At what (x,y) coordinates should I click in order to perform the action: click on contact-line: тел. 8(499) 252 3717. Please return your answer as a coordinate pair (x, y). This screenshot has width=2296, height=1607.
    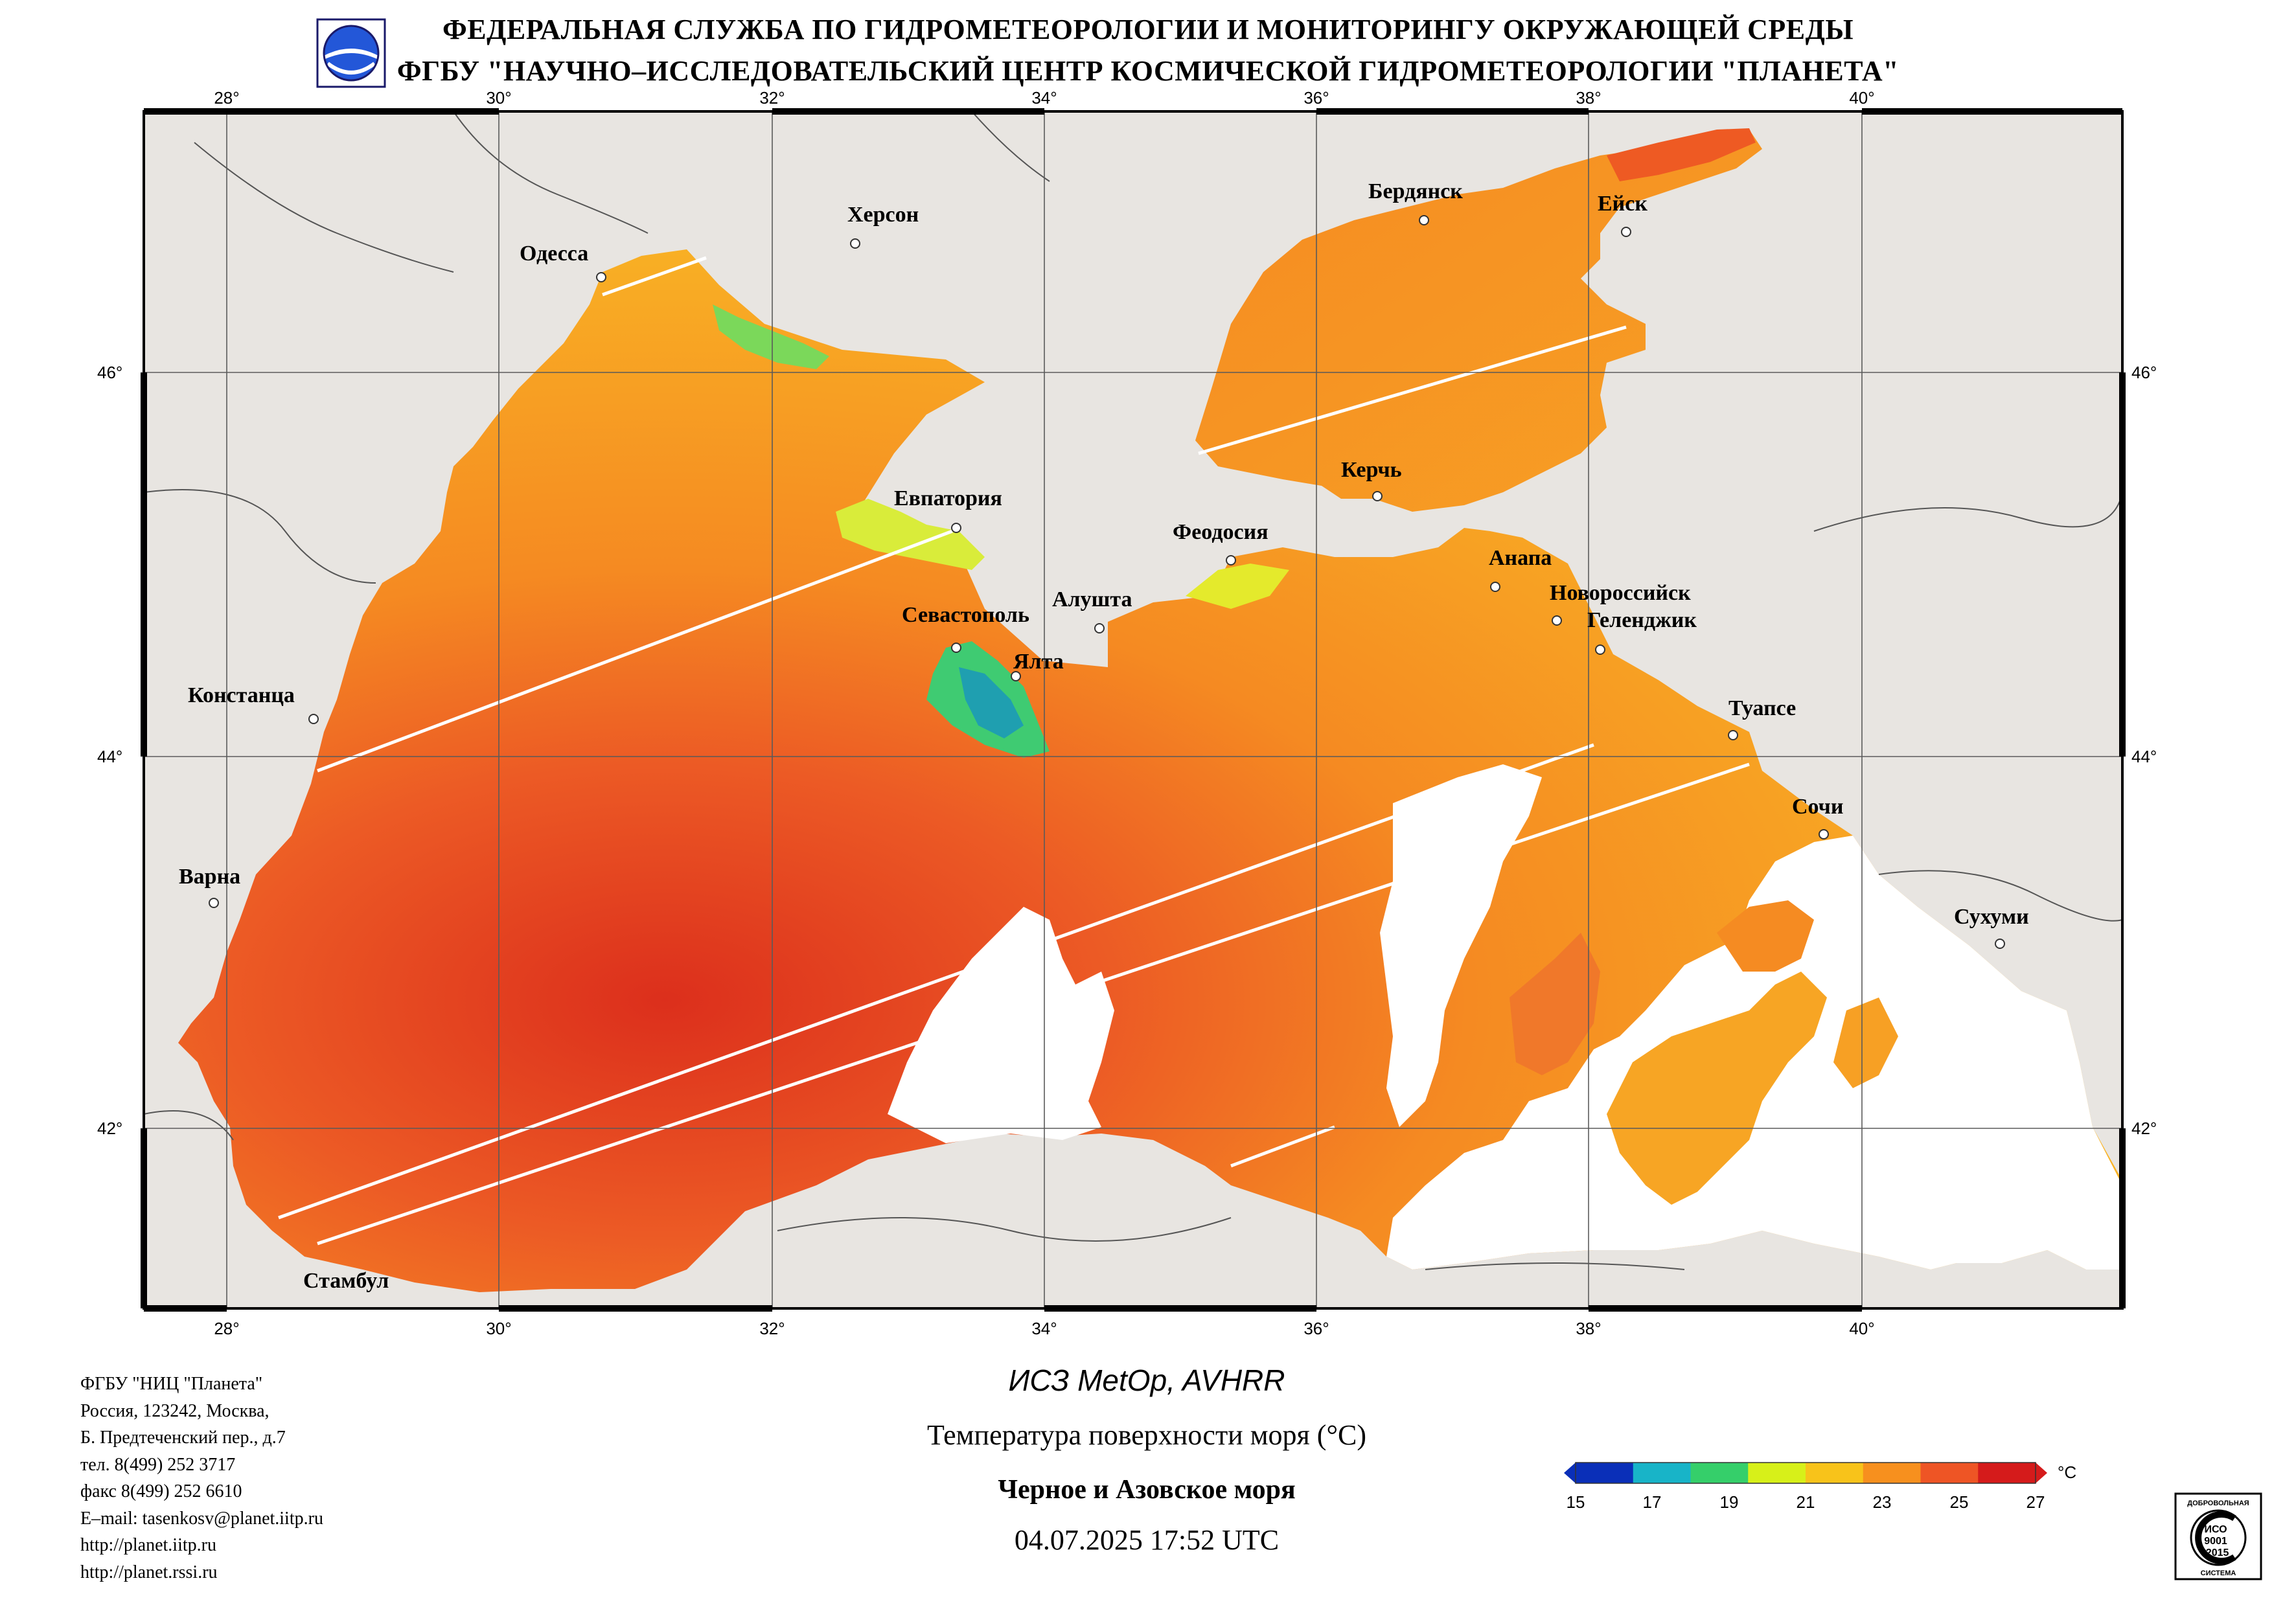
    Looking at the image, I should click on (158, 1464).